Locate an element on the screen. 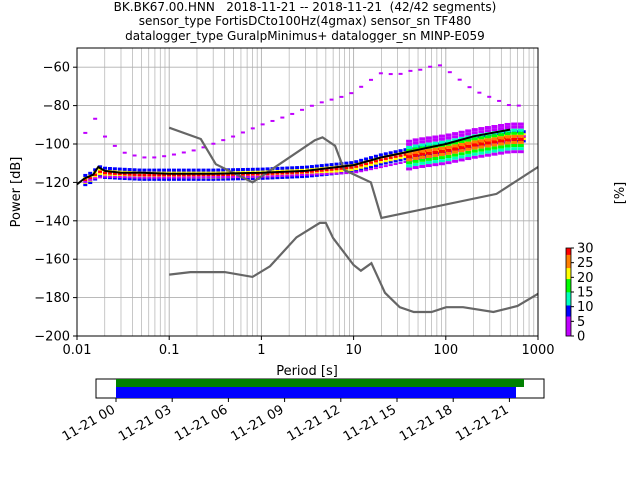 The height and width of the screenshot is (480, 640). data-coverage-bar is located at coordinates (320, 383).